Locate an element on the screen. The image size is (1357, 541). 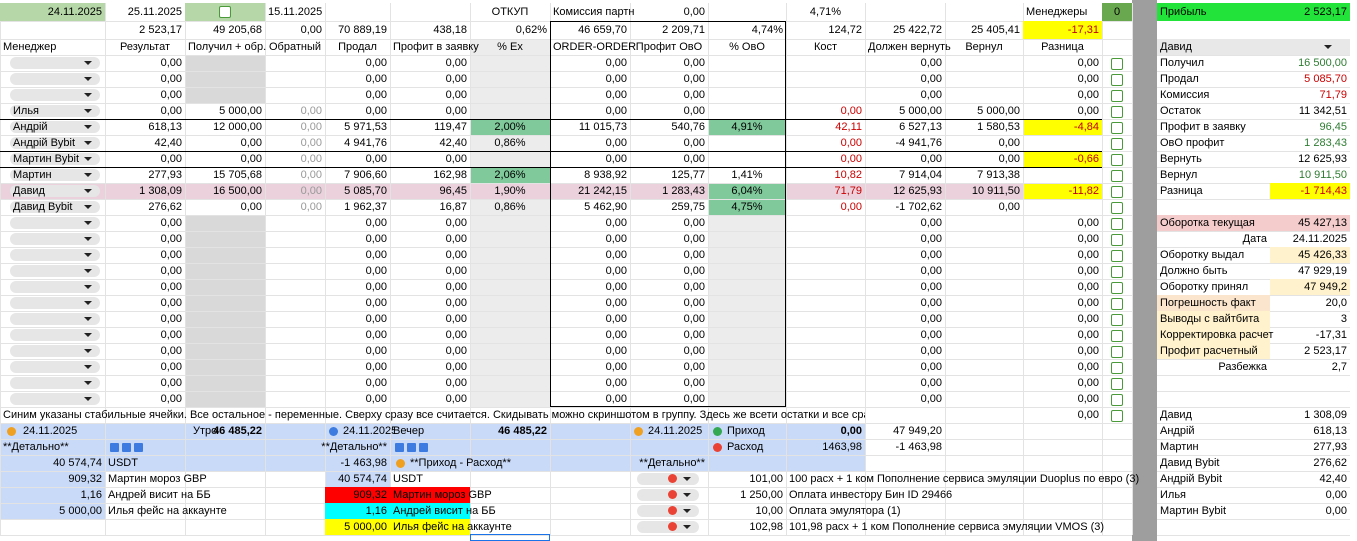
cell-text: 10,82 is located at coordinates (848, 175).